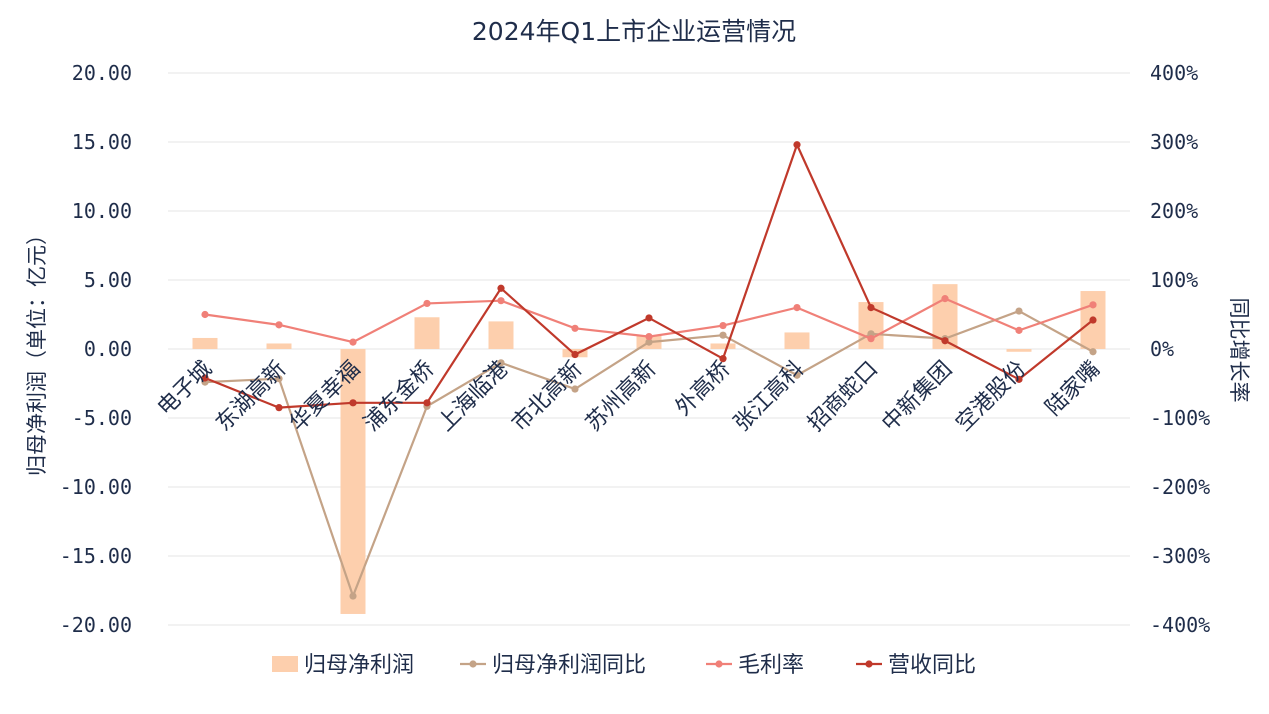 This screenshot has height=714, width=1269. What do you see at coordinates (1174, 142) in the screenshot?
I see `right-tick-label: 300%` at bounding box center [1174, 142].